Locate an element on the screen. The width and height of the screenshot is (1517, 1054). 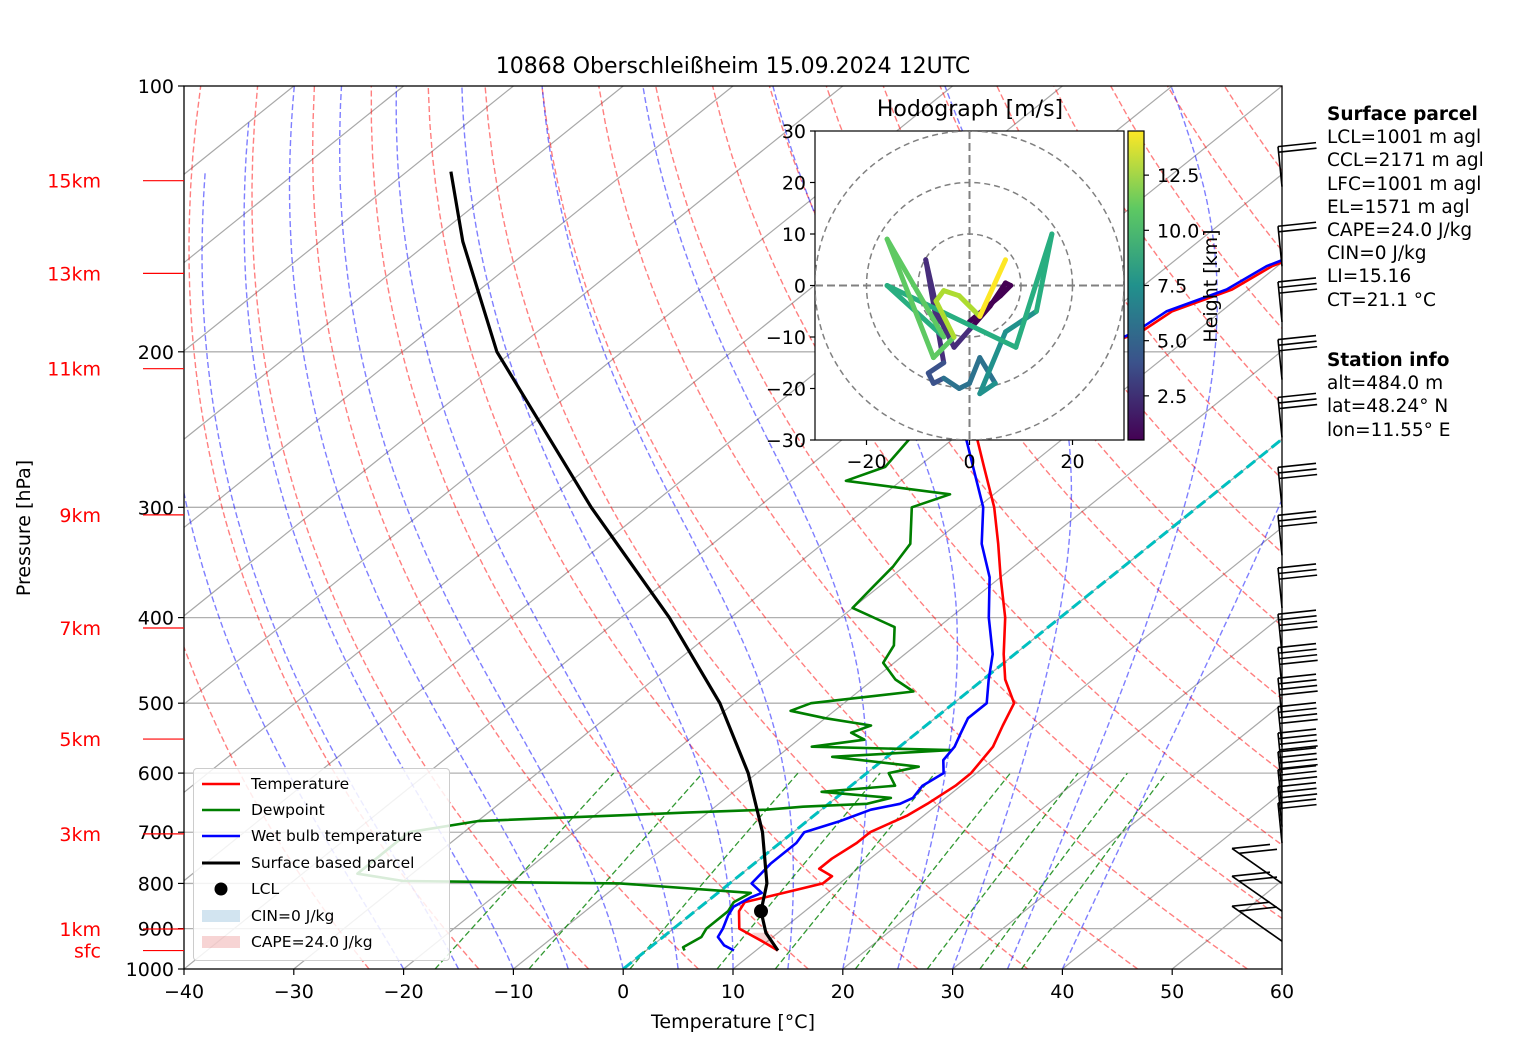
height-label: 9km is located at coordinates (80, 516).